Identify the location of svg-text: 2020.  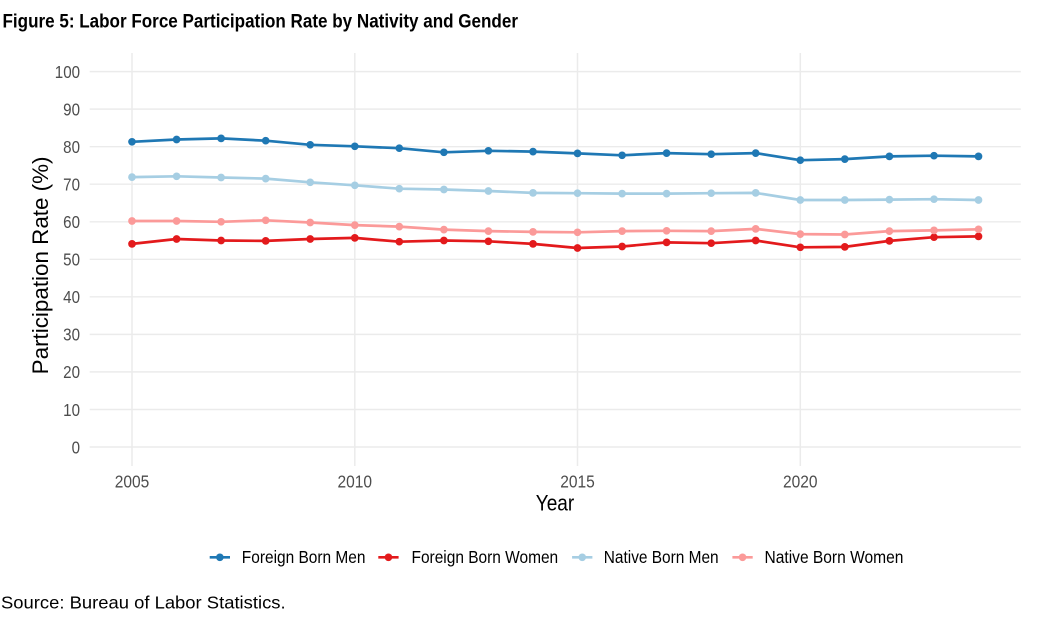
(800, 481).